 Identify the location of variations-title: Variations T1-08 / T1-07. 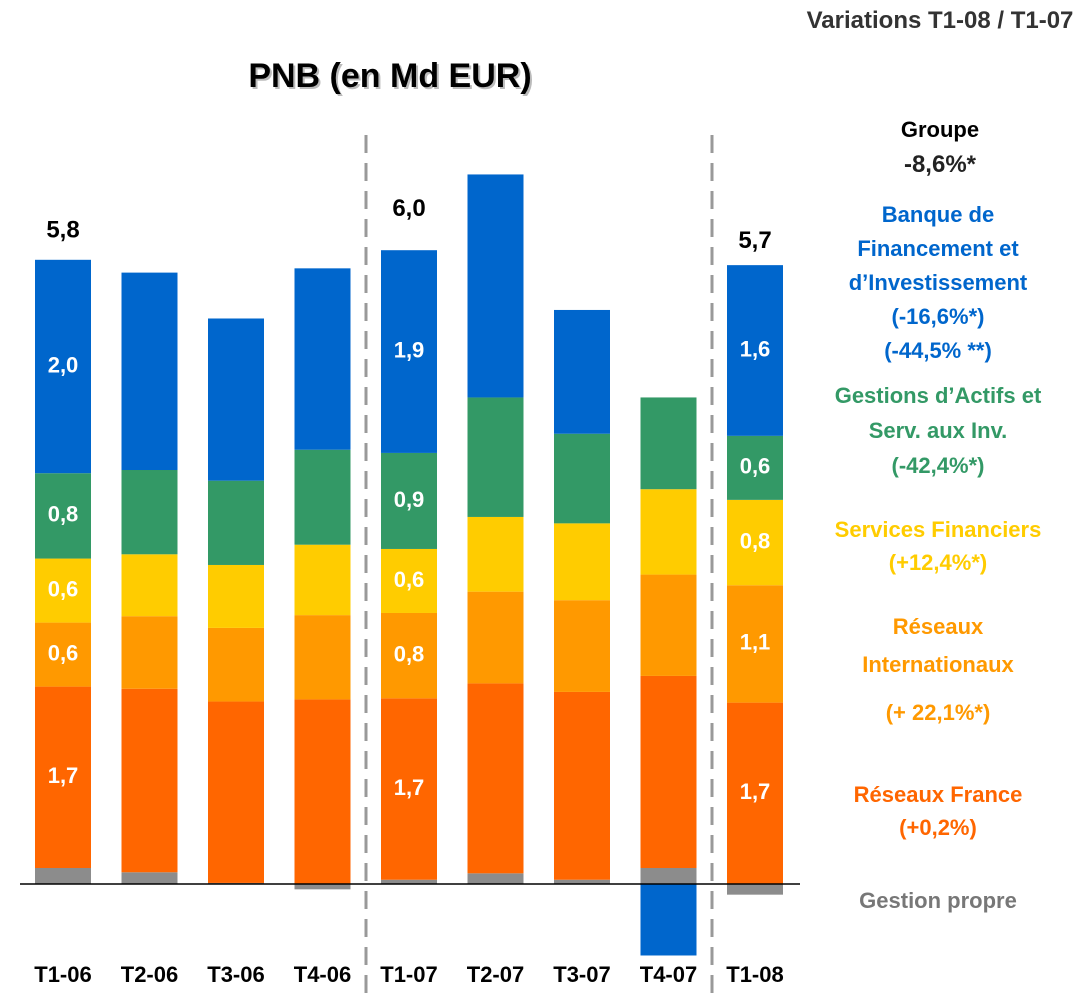
(940, 20).